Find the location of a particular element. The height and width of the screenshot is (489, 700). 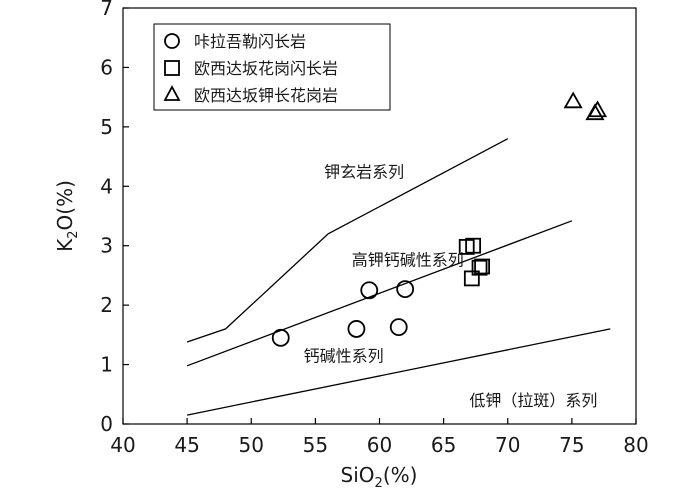

y-tick-label: 3 is located at coordinates (106, 246).